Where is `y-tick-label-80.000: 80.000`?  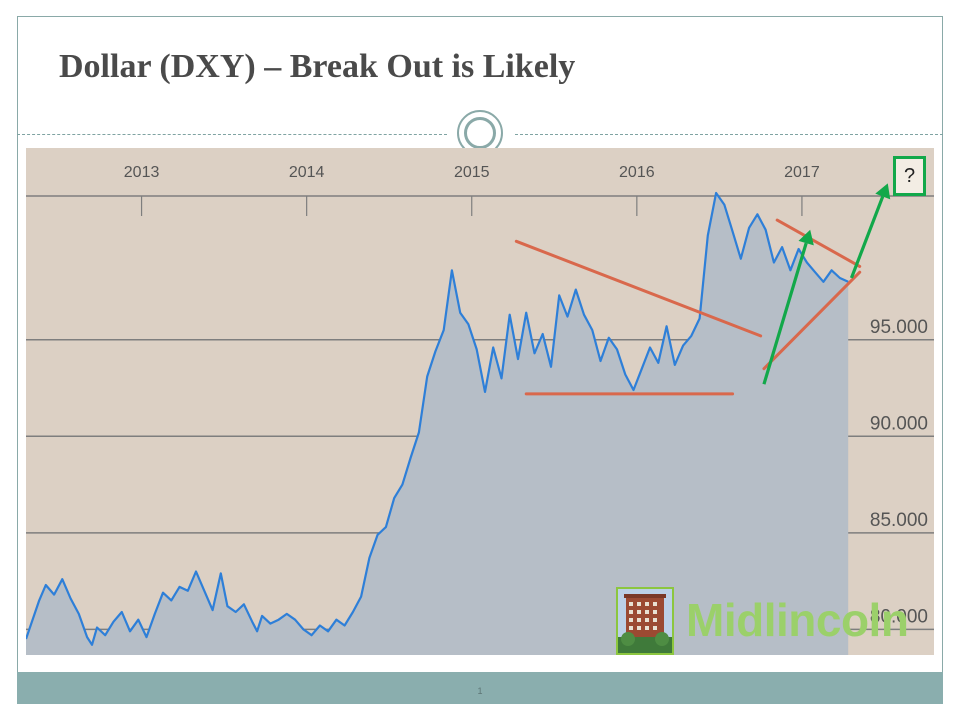 y-tick-label-80.000: 80.000 is located at coordinates (899, 616).